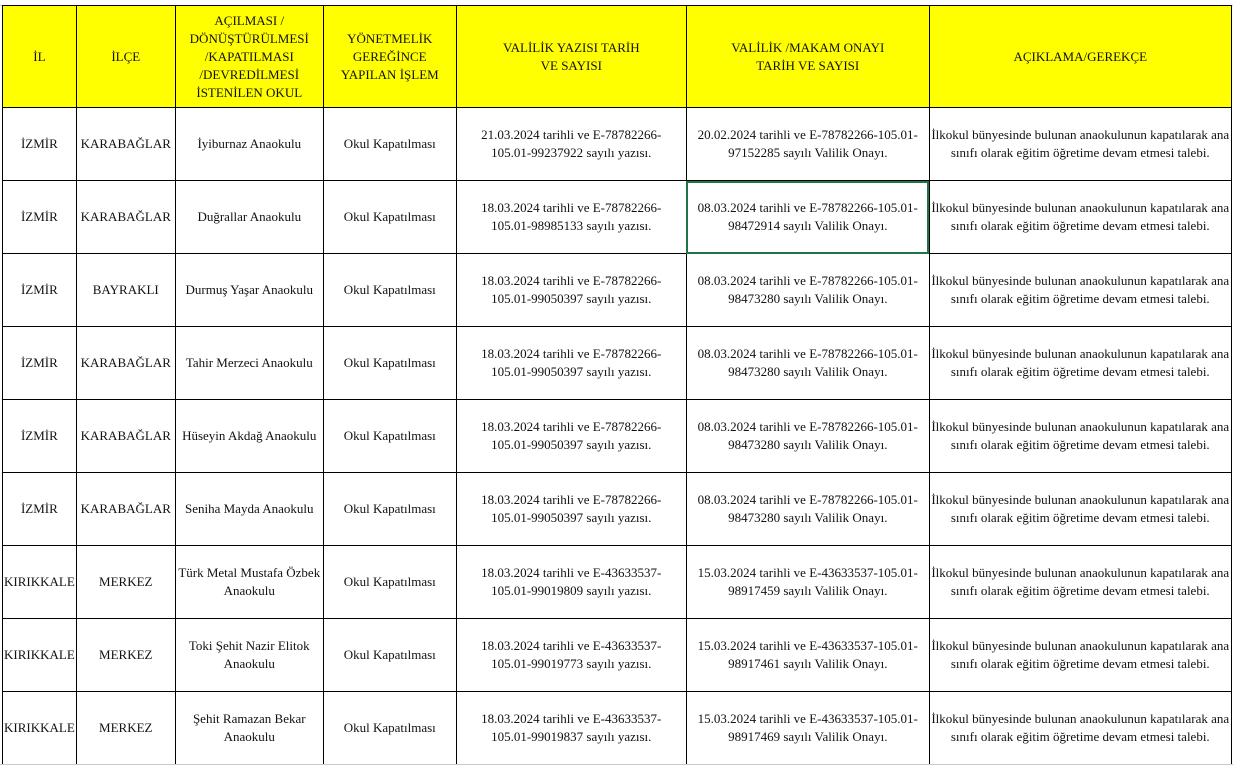 The height and width of the screenshot is (769, 1233). I want to click on header-ilce: İLÇE, so click(125, 56).